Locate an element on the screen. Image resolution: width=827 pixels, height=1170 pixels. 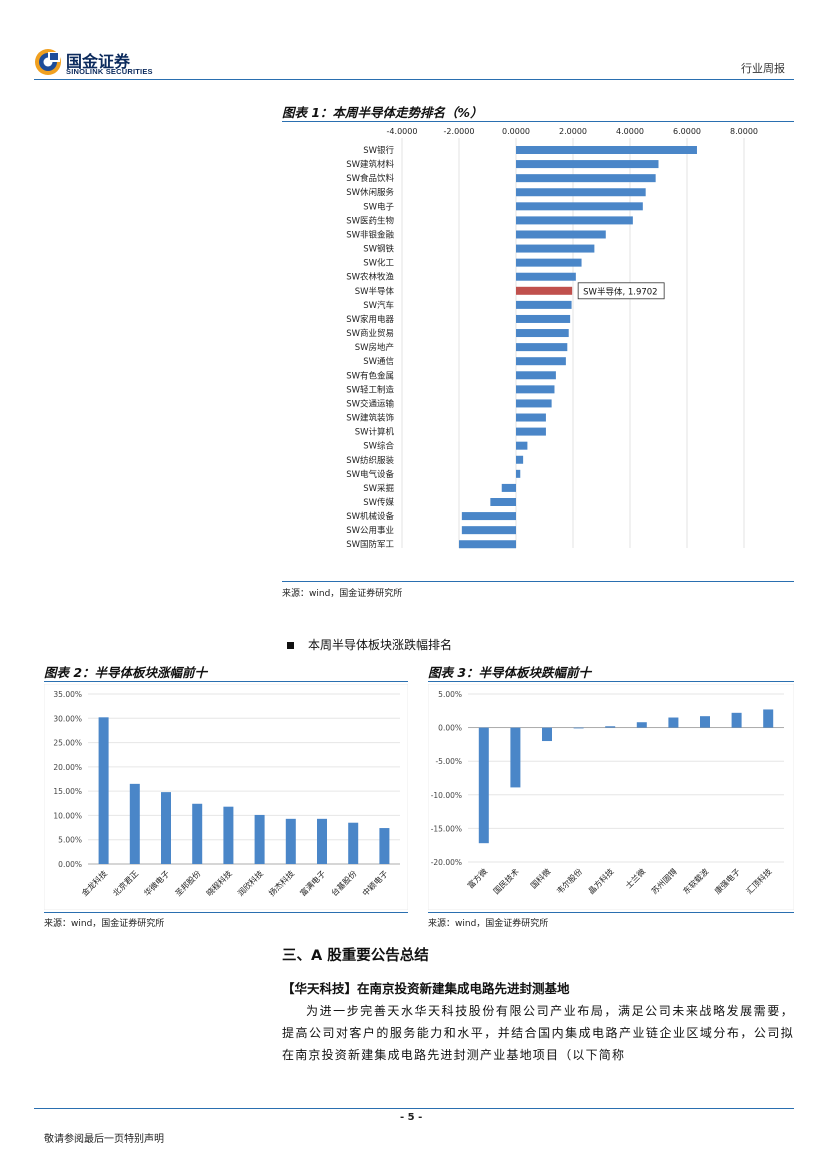
logo-text-cn: 国金证券 is located at coordinates (98, 61).